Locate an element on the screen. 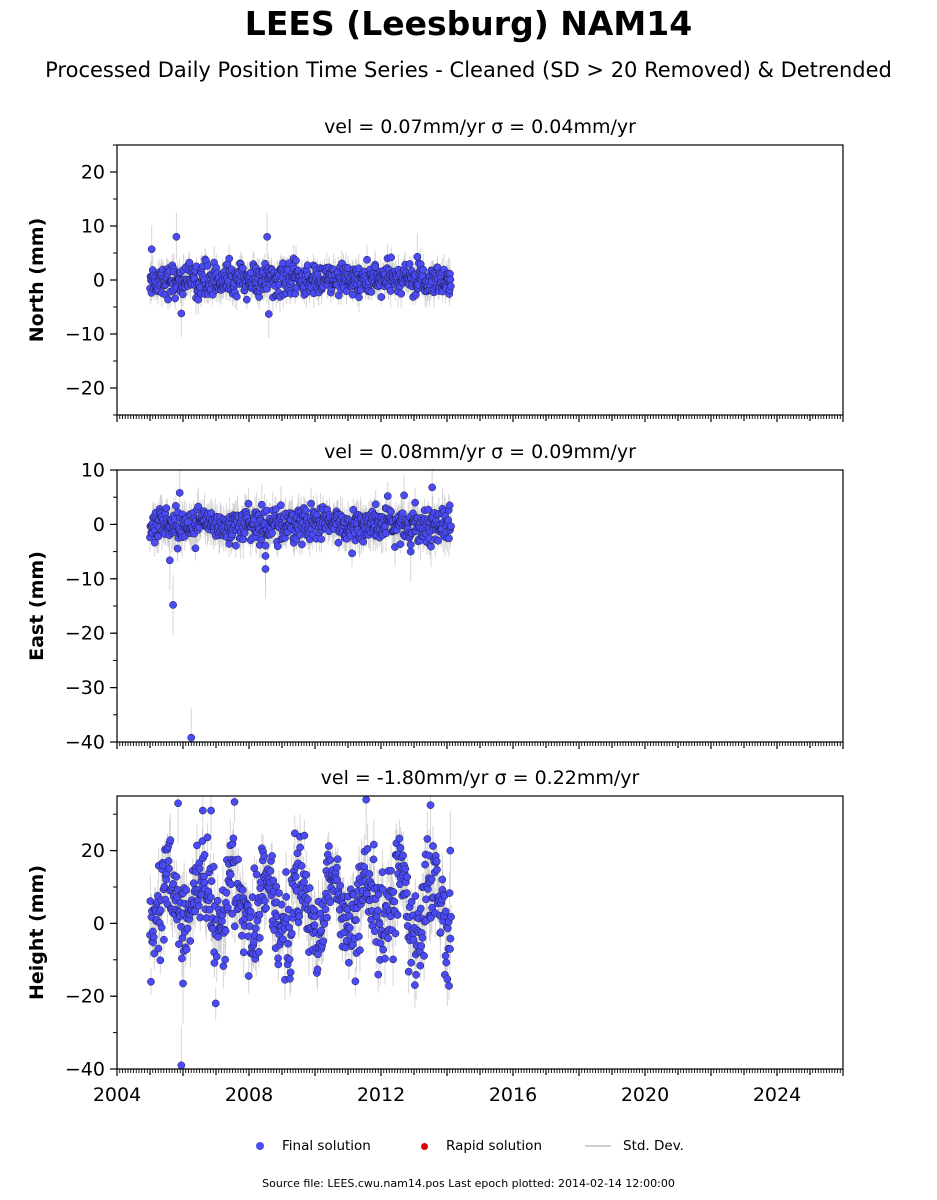 This screenshot has width=937, height=1200. y-tick-label: −40 is located at coordinates (85, 1070).